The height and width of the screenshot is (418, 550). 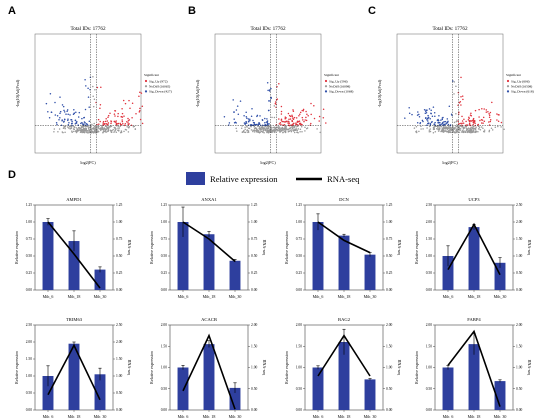 What do you see at coordinates (158, 81) in the screenshot?
I see `volcano-legend-label: Sig_Up (972)` at bounding box center [158, 81].